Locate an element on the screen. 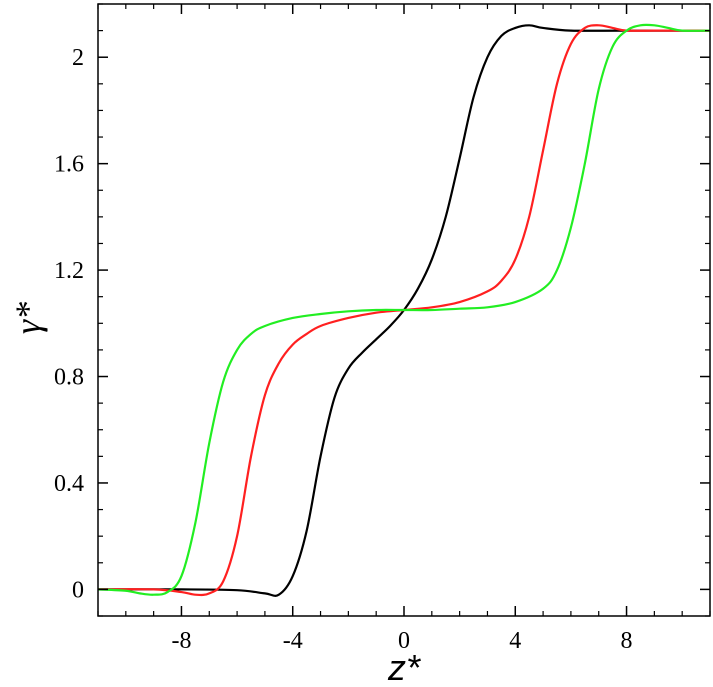 Image resolution: width=713 pixels, height=687 pixels. x-tick-label: 0 is located at coordinates (404, 641).